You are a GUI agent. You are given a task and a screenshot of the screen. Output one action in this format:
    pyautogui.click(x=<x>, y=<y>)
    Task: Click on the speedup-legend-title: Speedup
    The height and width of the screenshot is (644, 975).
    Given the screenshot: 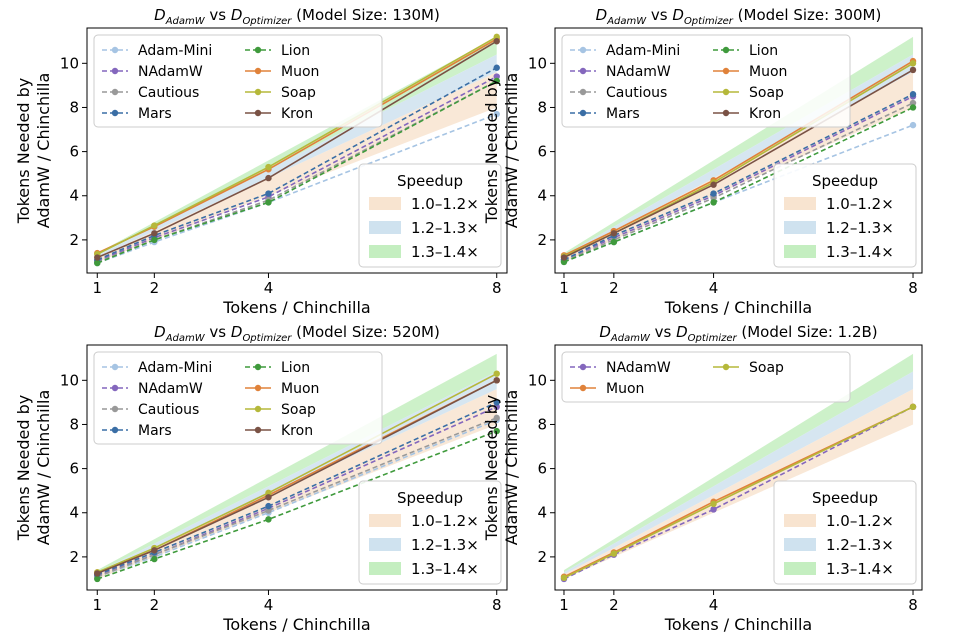 What is the action you would take?
    pyautogui.click(x=430, y=181)
    